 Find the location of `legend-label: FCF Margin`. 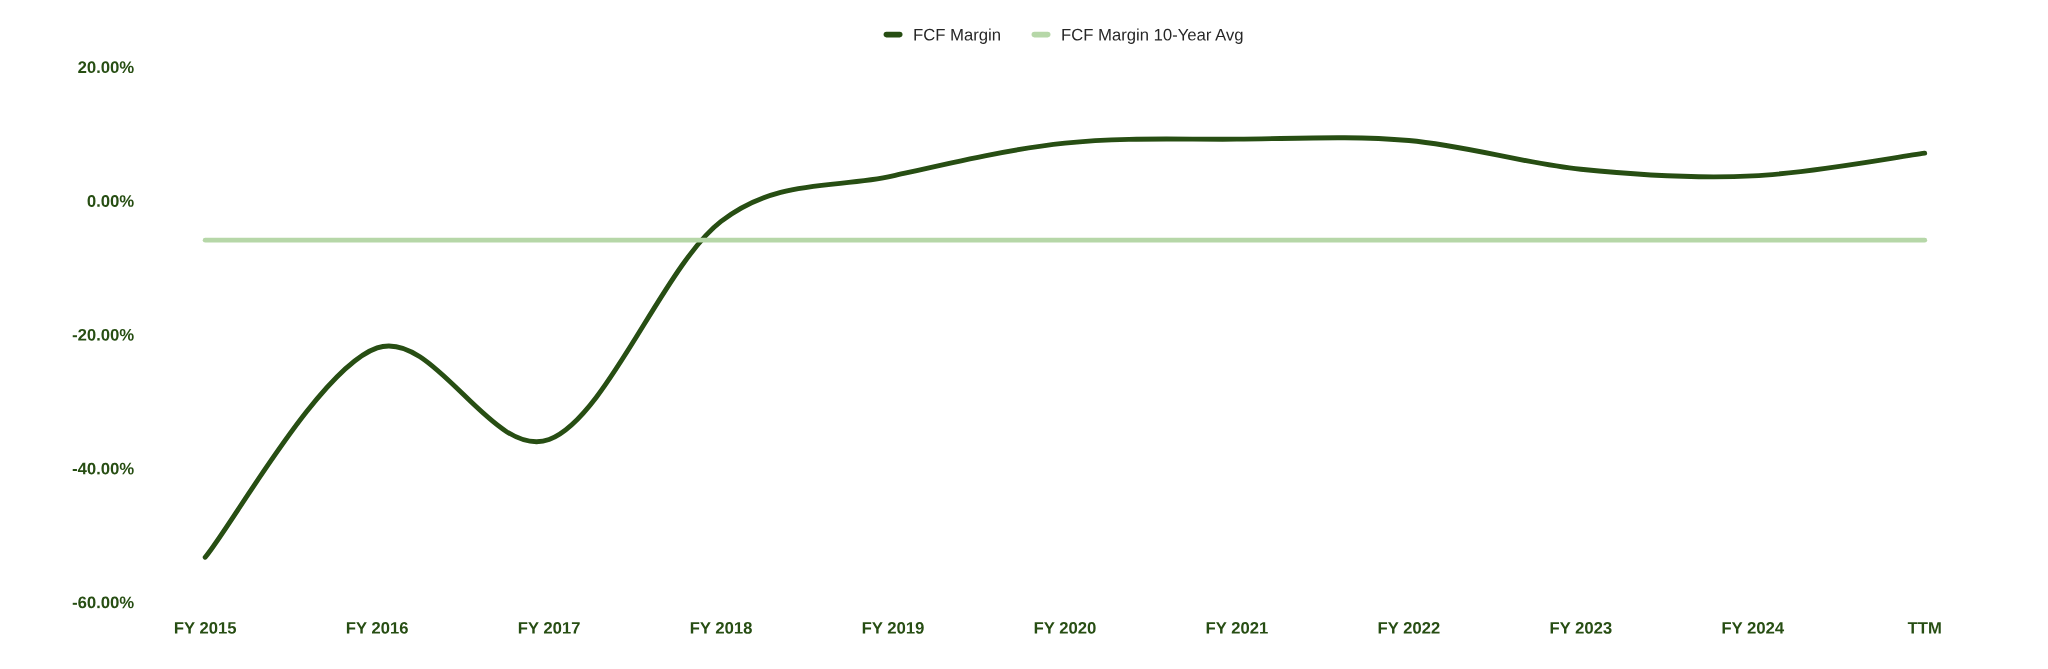

legend-label: FCF Margin is located at coordinates (957, 36).